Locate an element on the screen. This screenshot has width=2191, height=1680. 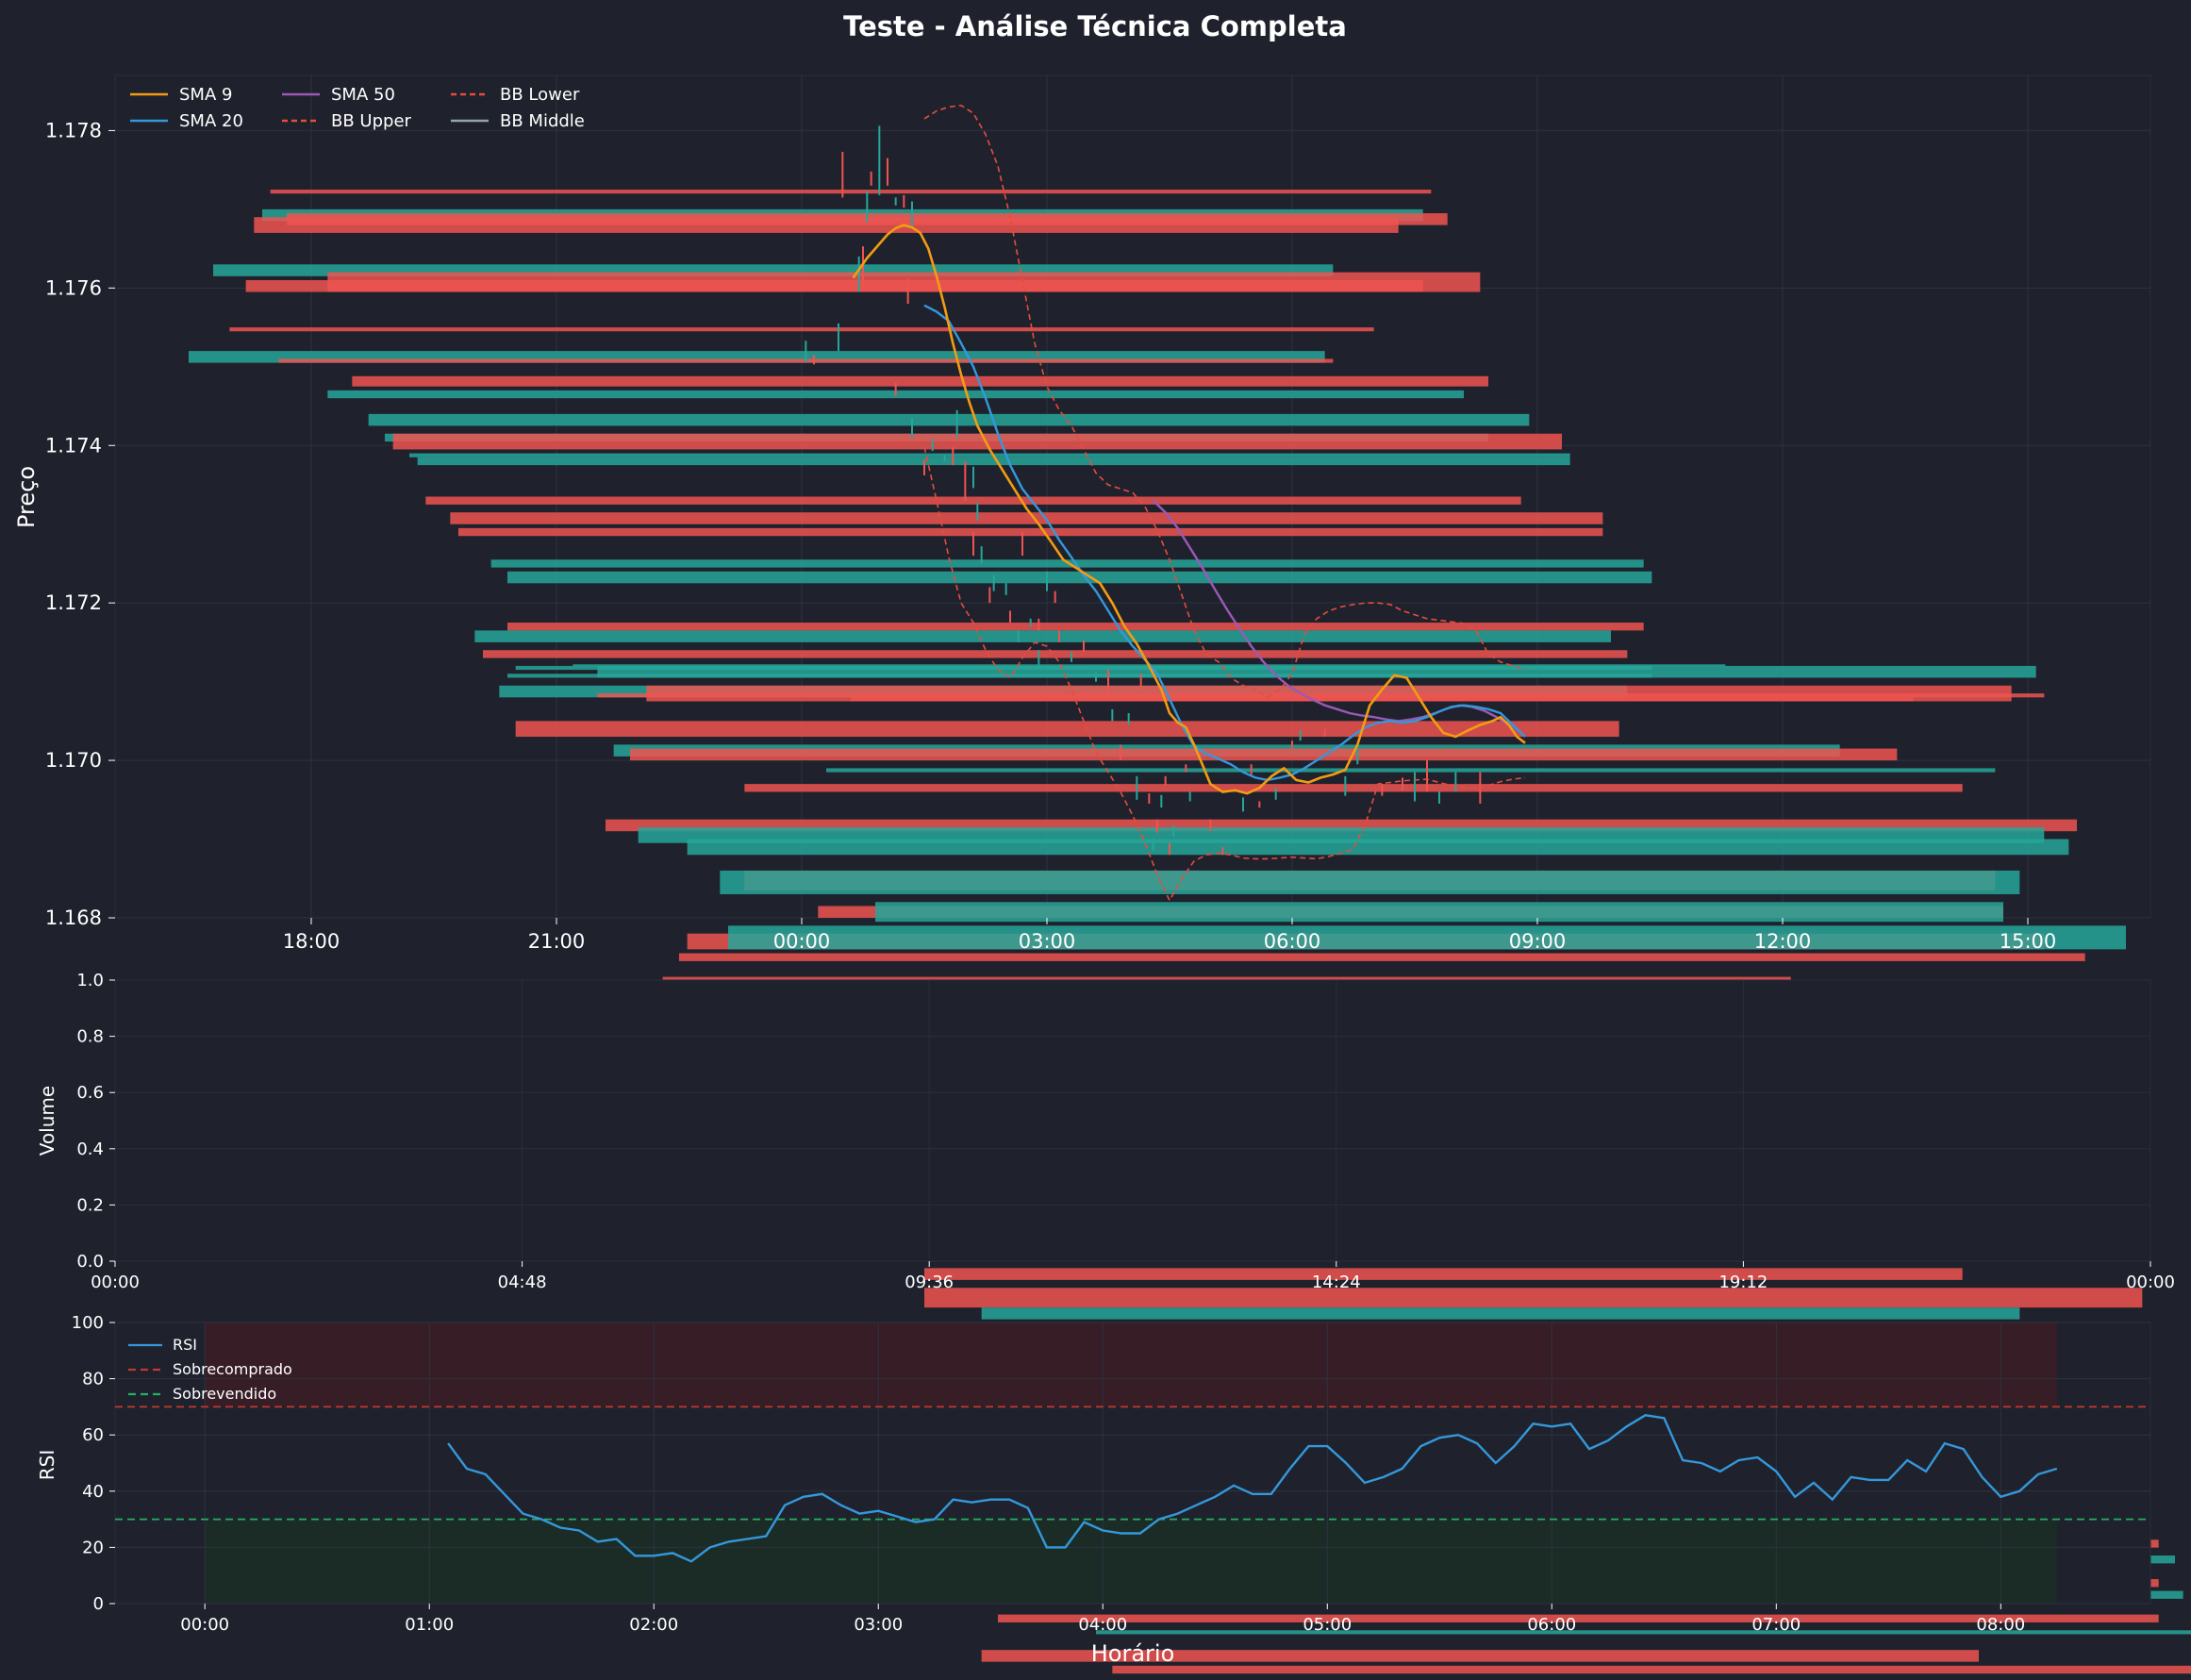
price-x-tick-label: 00:00 is located at coordinates (802, 941).